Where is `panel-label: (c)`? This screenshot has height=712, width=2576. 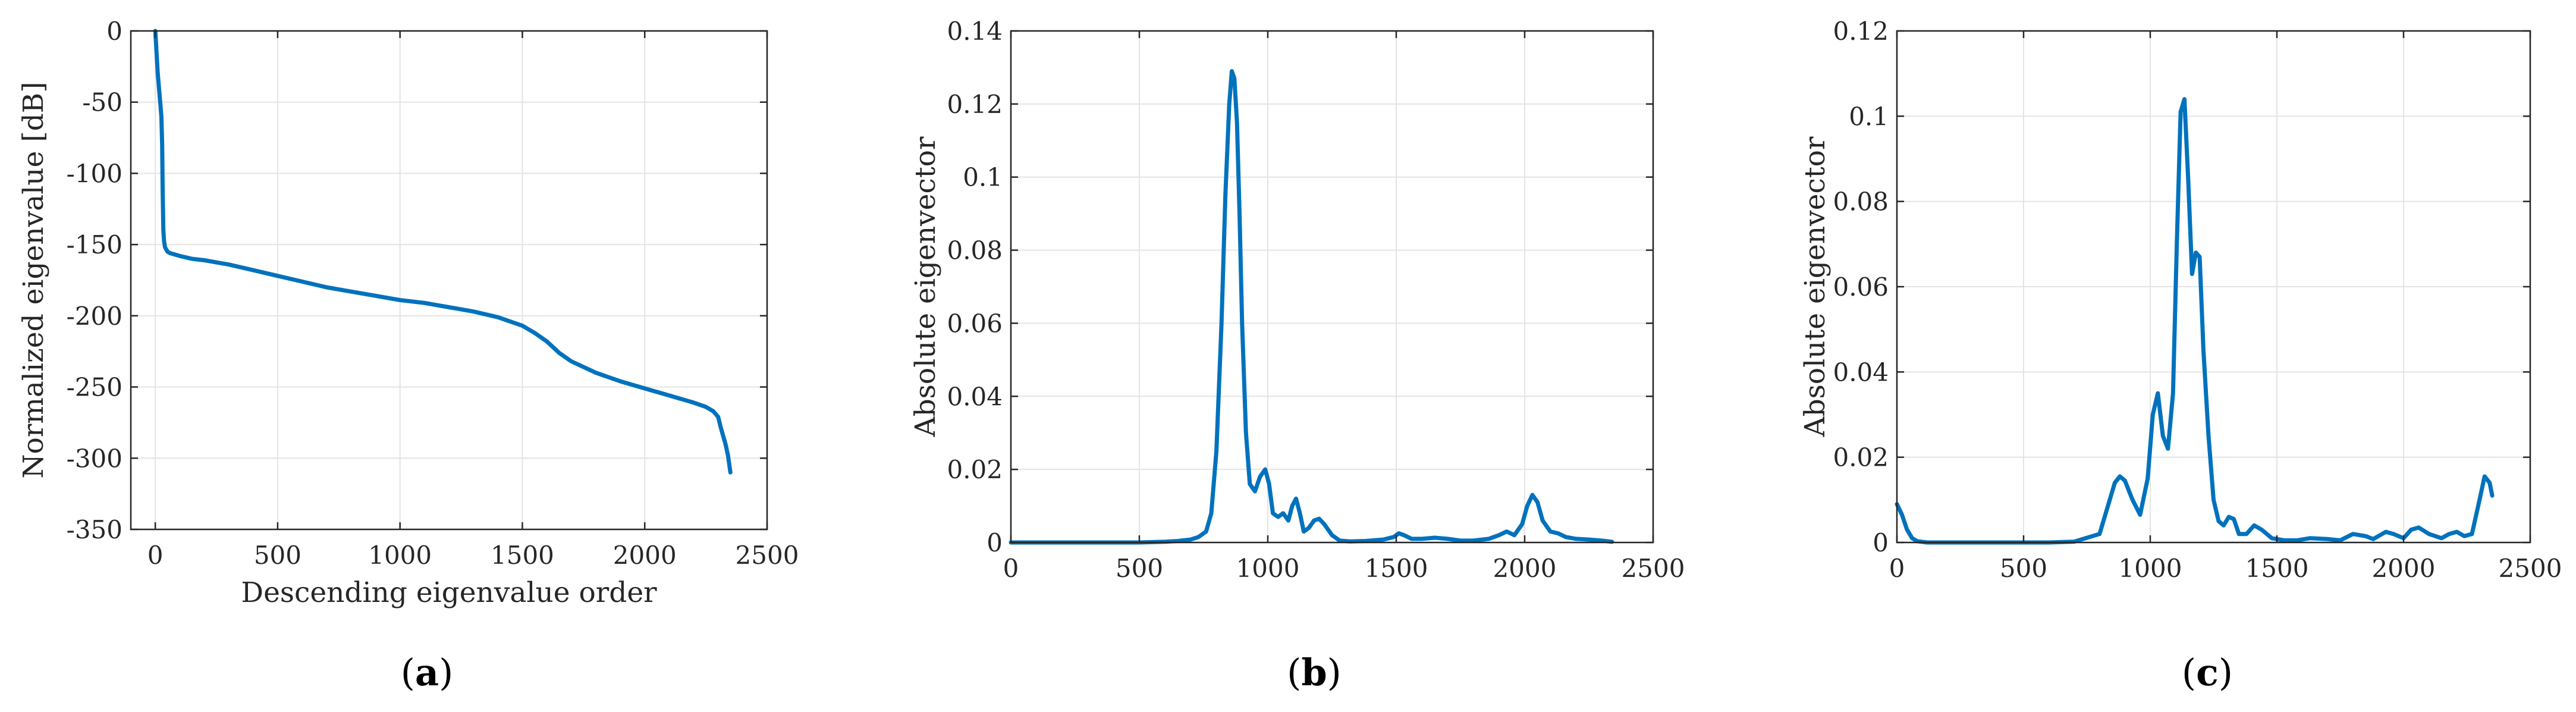 panel-label: (c) is located at coordinates (2207, 672).